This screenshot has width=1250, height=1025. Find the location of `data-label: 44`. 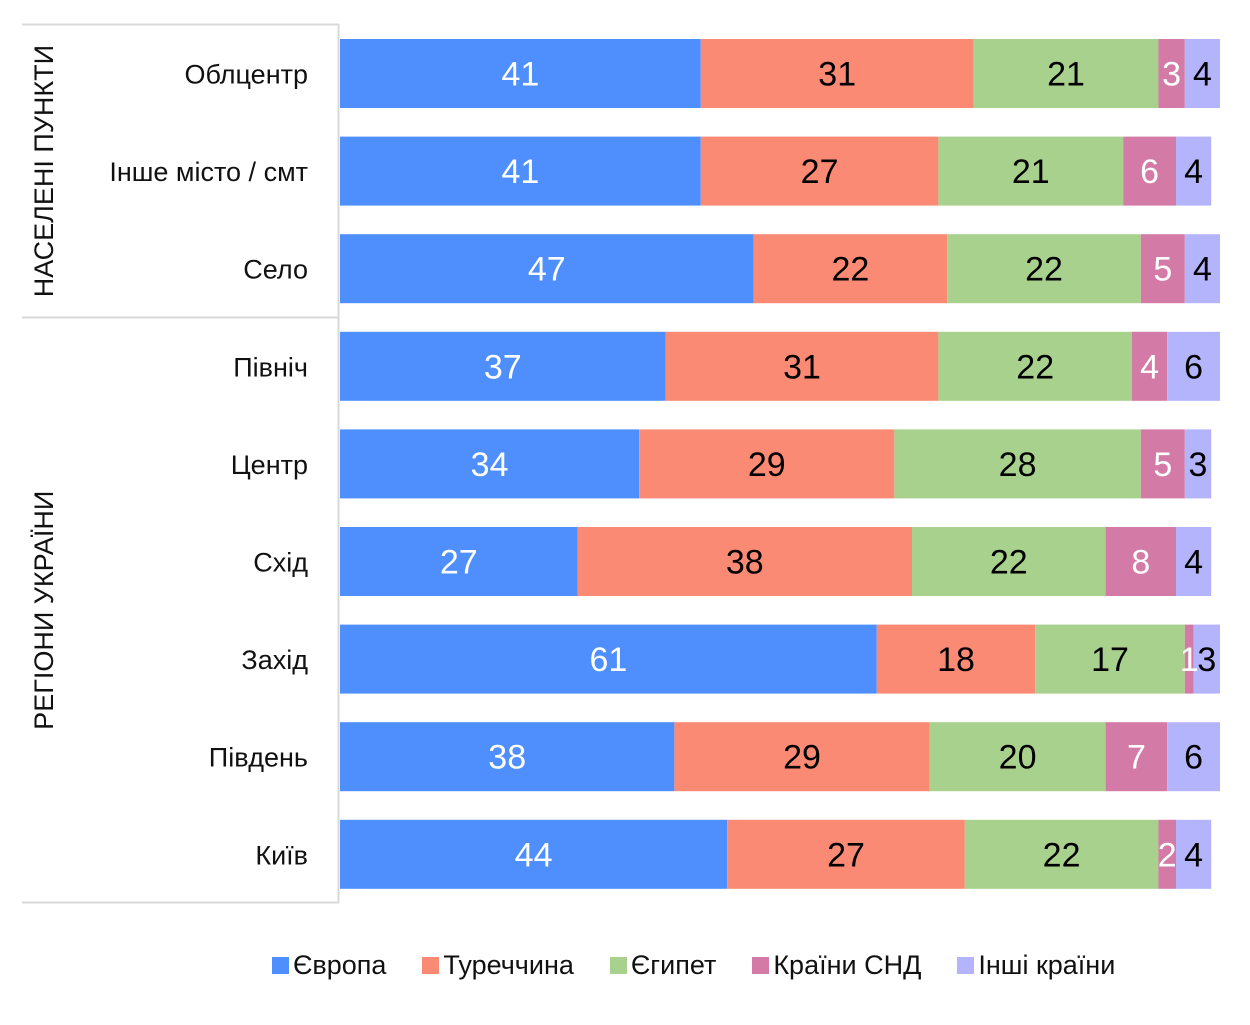

data-label: 44 is located at coordinates (534, 855).